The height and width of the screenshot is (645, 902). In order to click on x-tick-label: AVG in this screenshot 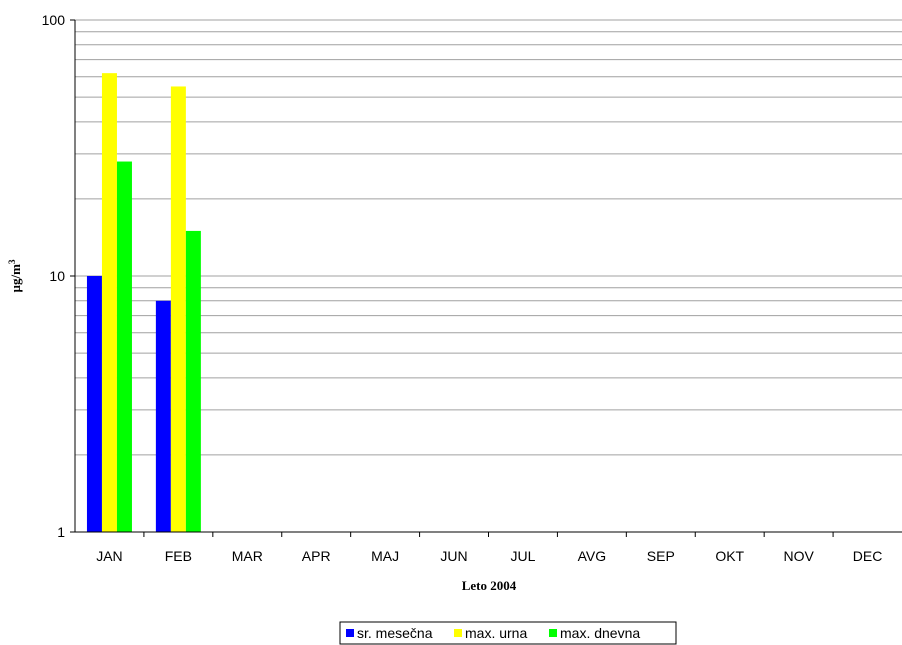, I will do `click(592, 556)`.